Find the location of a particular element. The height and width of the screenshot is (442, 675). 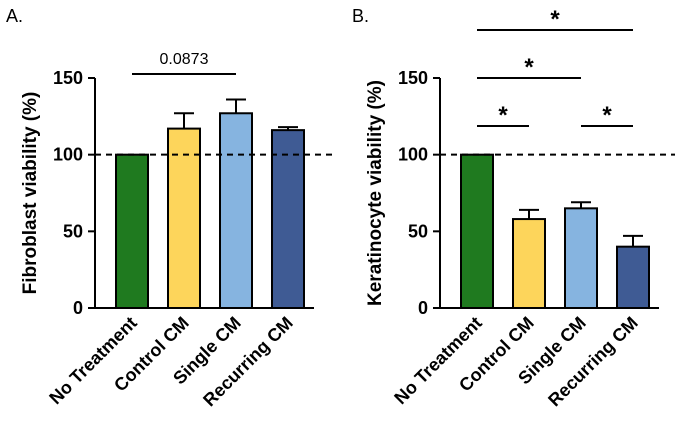

bar-control-cm is located at coordinates (529, 263).